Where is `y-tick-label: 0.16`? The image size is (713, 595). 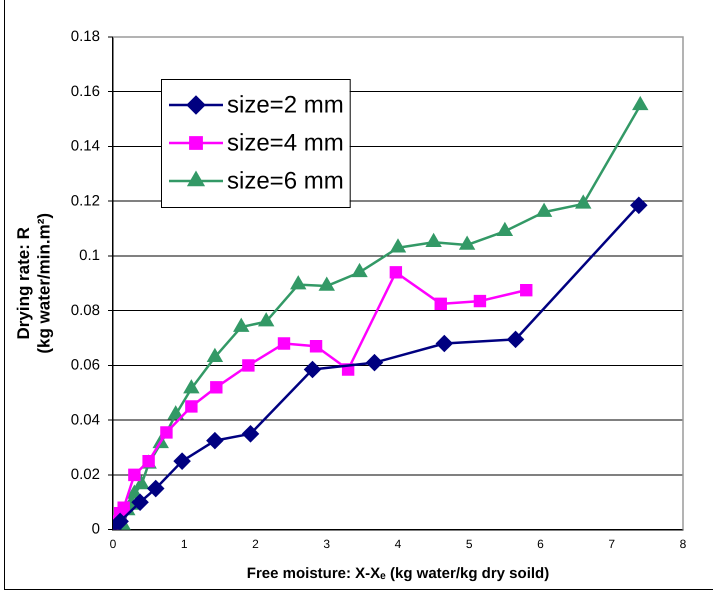 y-tick-label: 0.16 is located at coordinates (85, 91).